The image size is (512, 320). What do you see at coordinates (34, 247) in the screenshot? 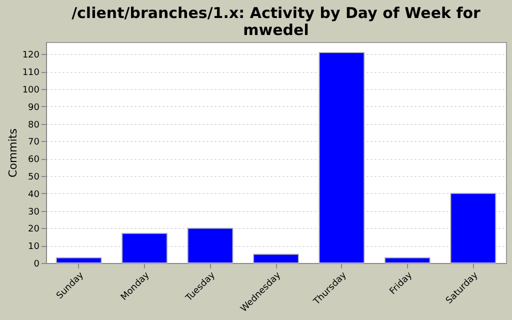
I see `y-tick-label: 10` at bounding box center [34, 247].